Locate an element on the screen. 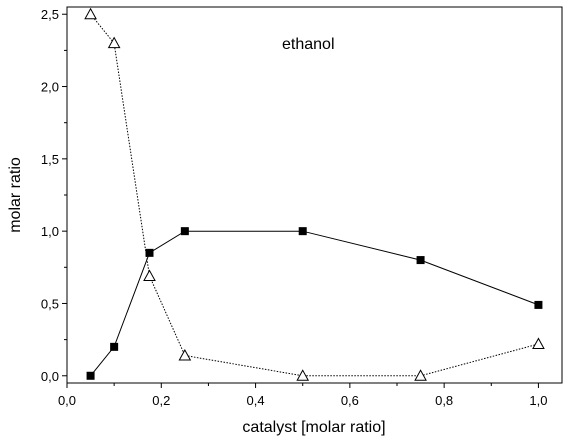 This screenshot has height=439, width=563. y-tick-label: 2,5 is located at coordinates (50, 14).